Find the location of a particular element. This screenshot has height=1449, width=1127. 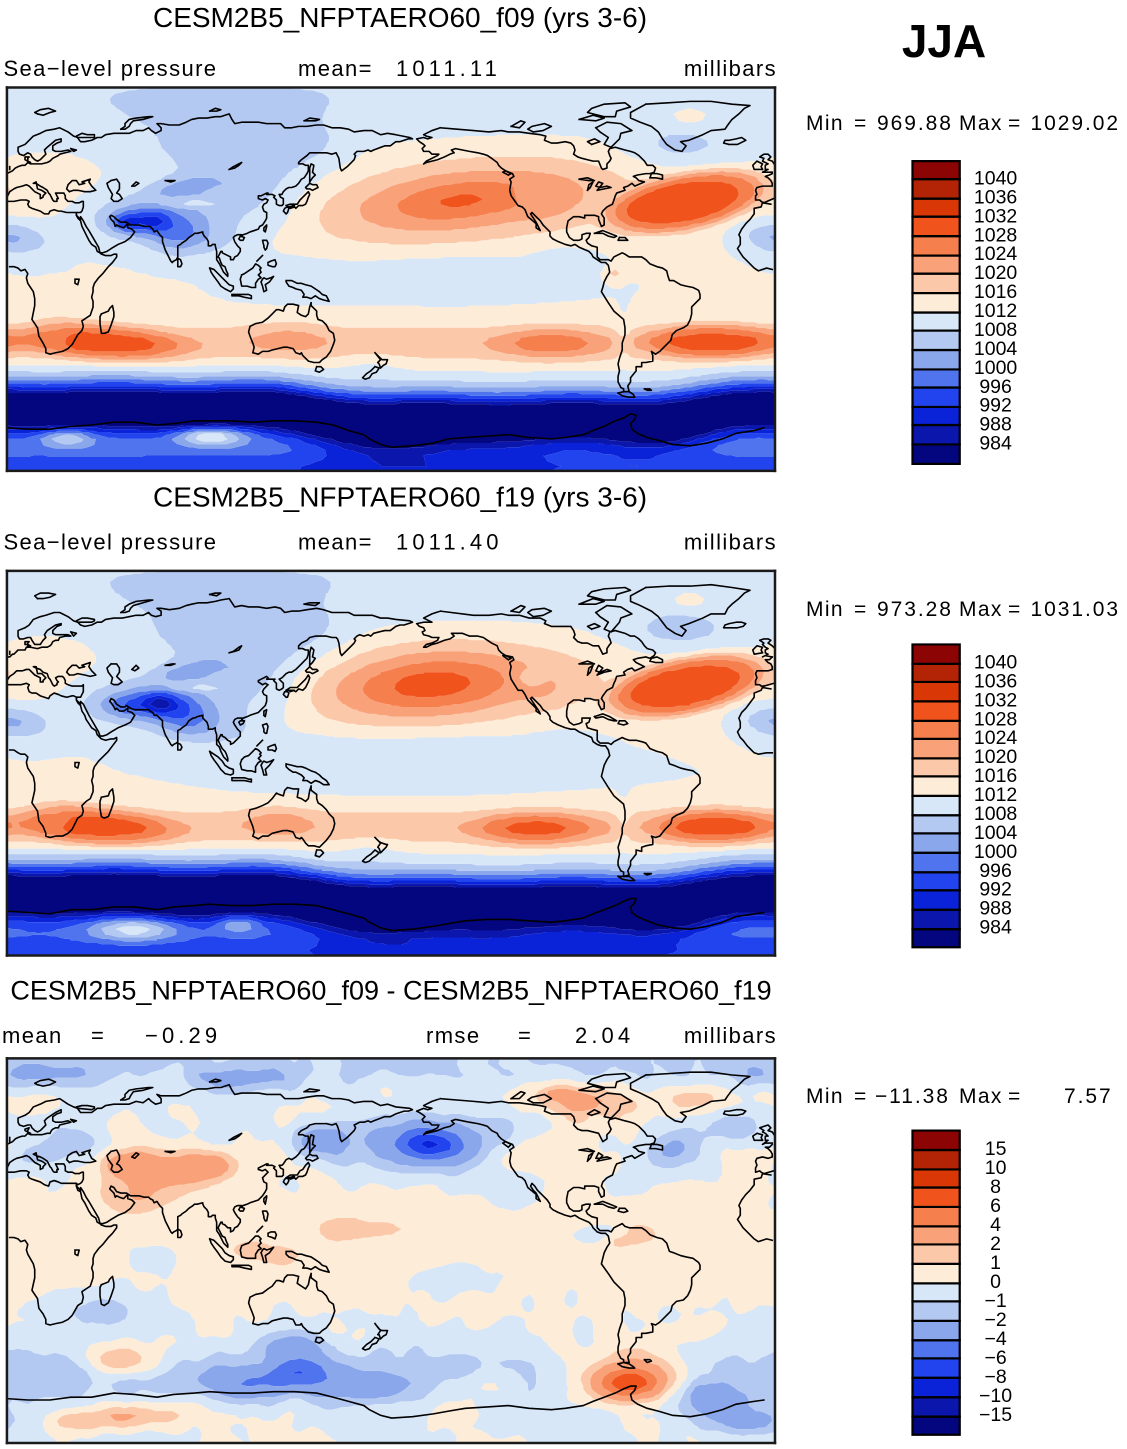

svg-text: −2 is located at coordinates (995, 1320).